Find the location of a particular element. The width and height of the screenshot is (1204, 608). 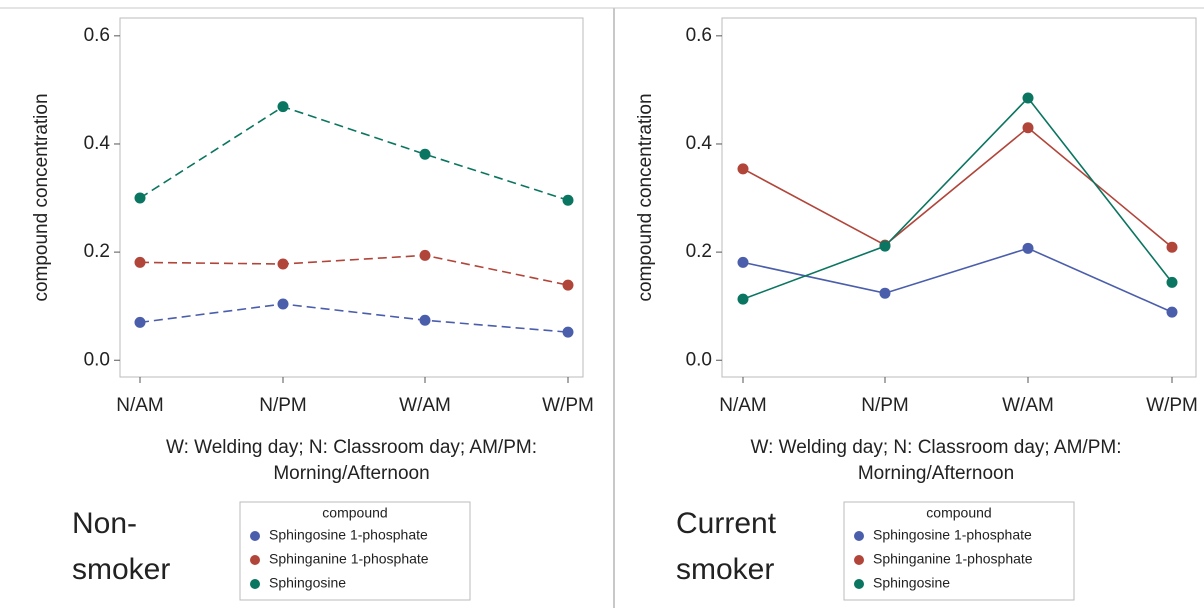

panel-annotation: Non- is located at coordinates (104, 523).